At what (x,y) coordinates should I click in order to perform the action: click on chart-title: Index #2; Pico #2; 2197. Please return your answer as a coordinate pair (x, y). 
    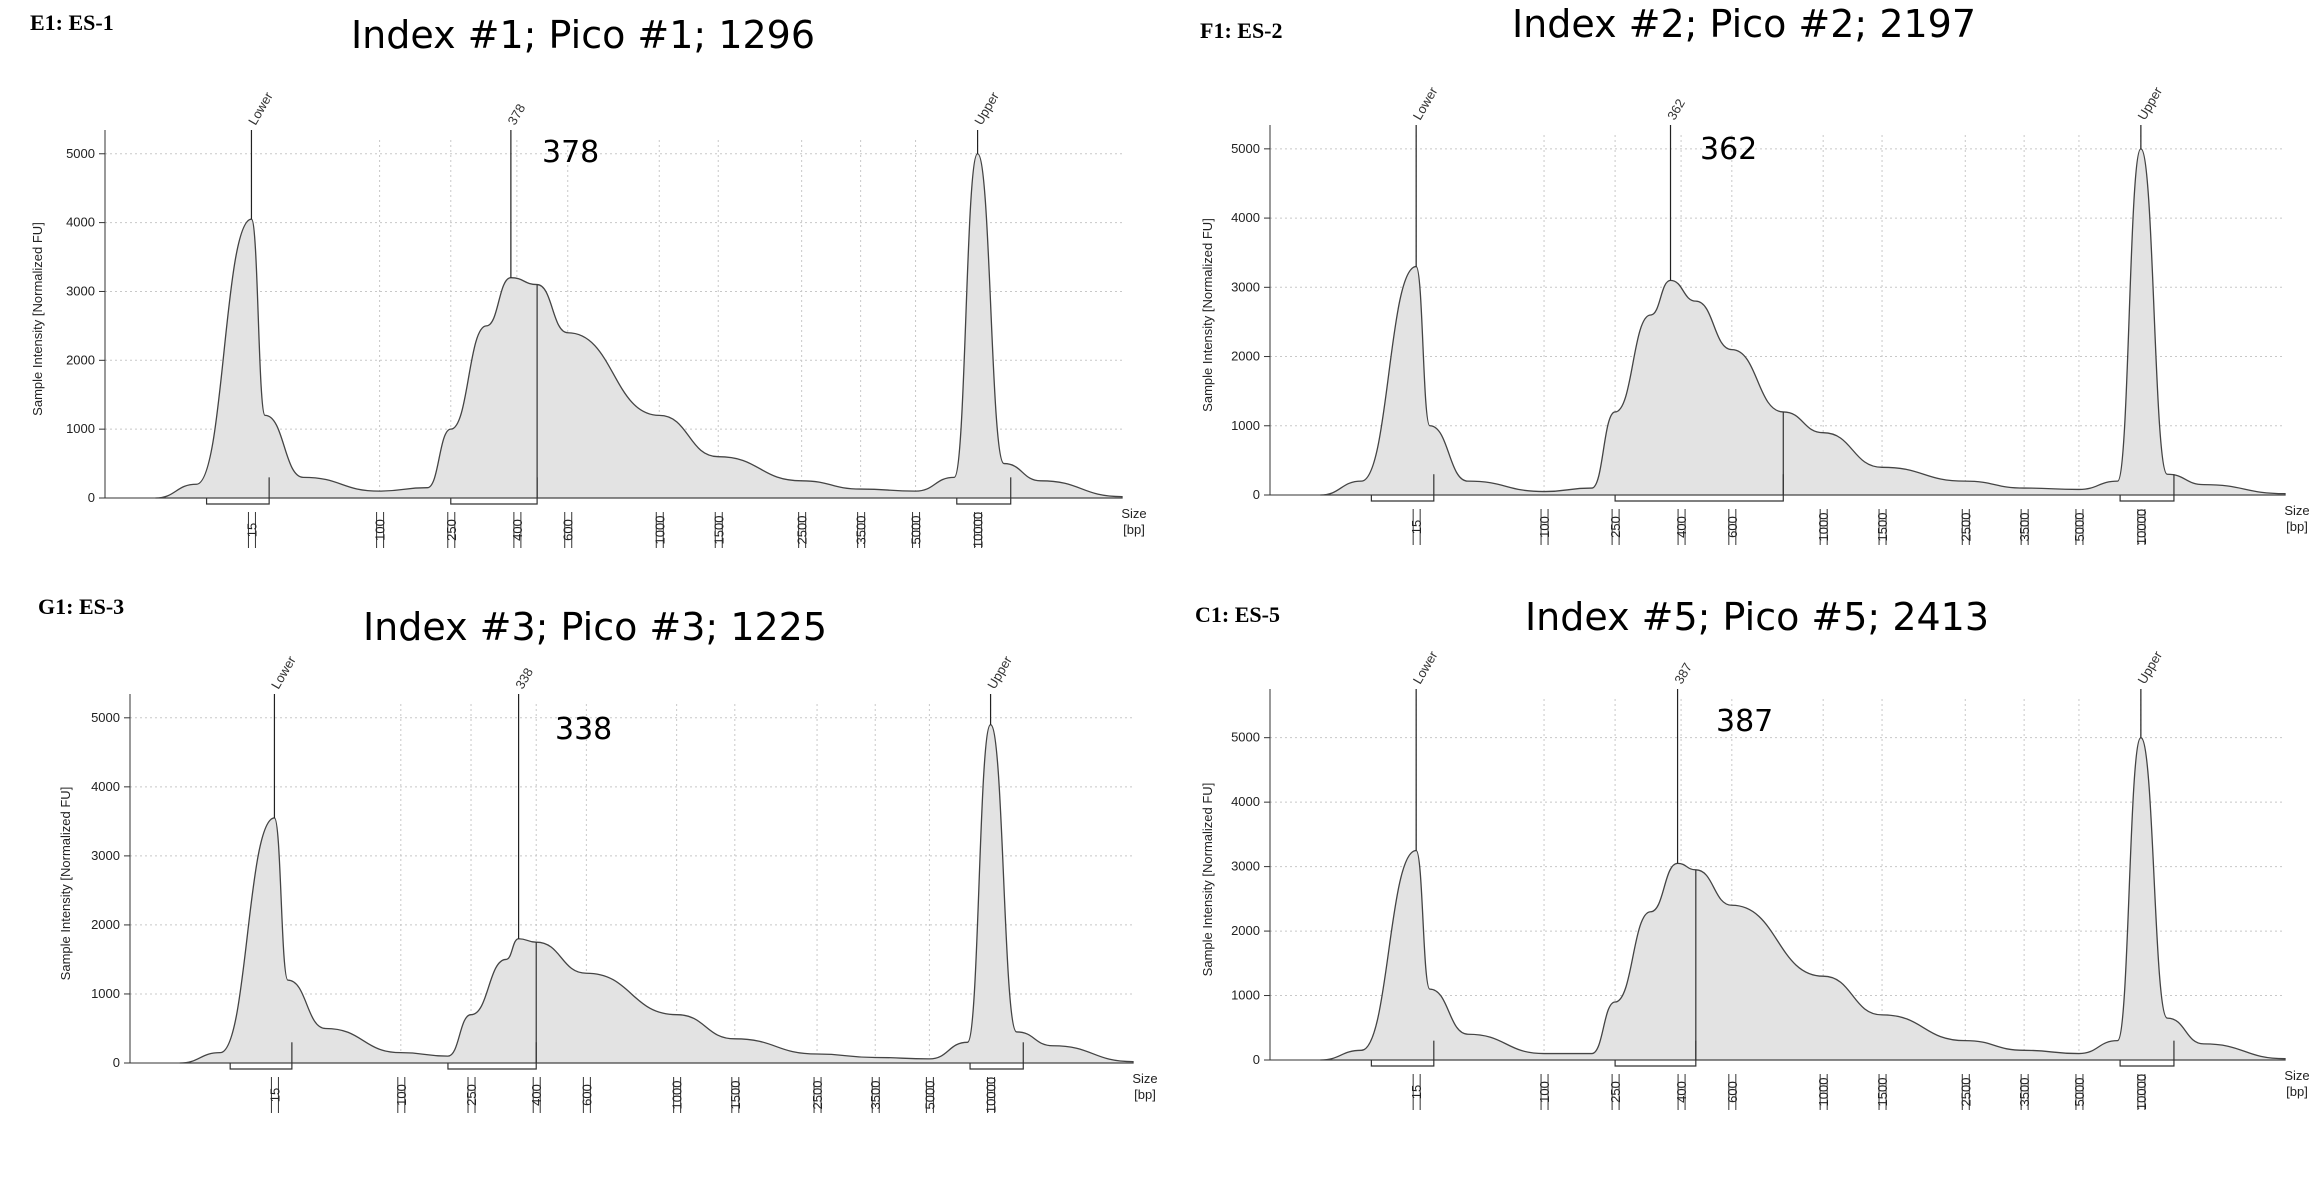
    Looking at the image, I should click on (1744, 24).